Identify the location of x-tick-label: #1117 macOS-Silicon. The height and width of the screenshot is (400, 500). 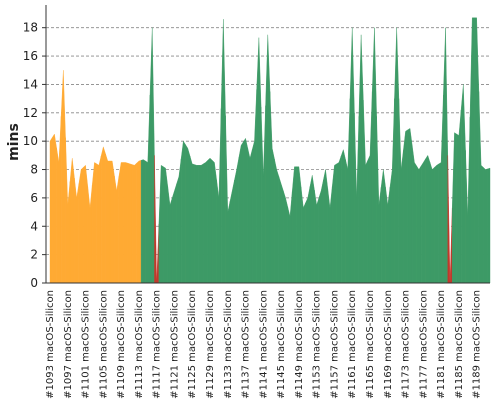
(157, 344).